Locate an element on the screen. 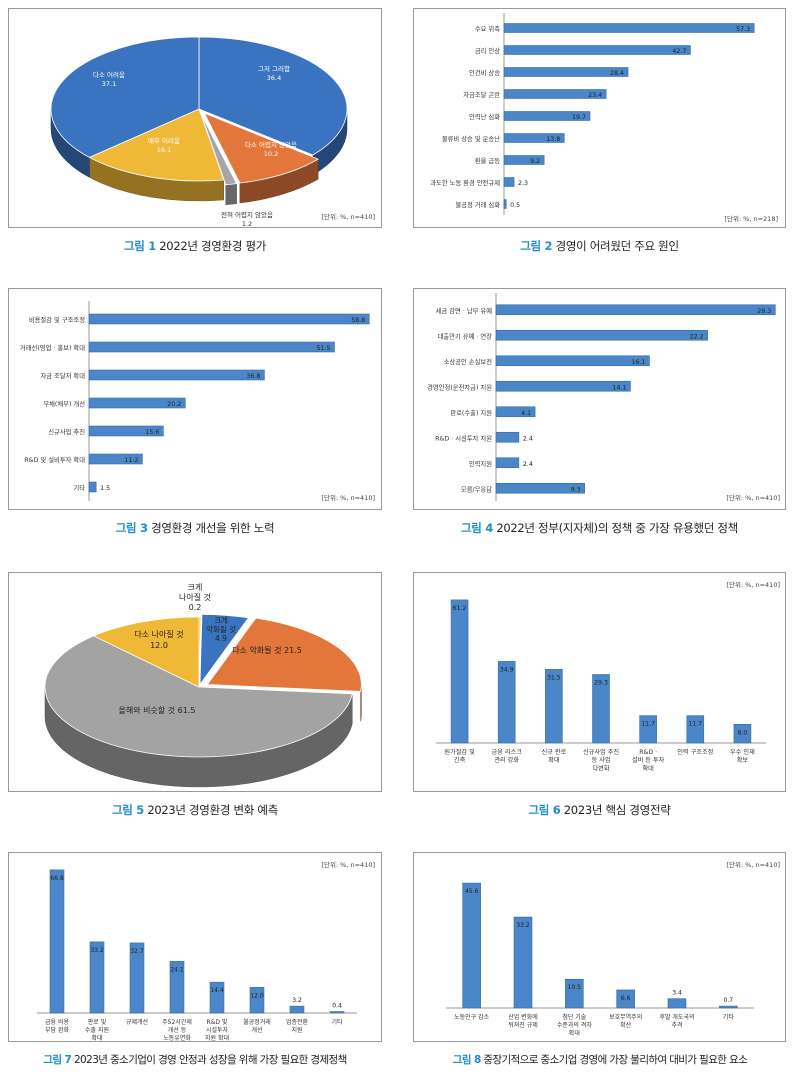 The height and width of the screenshot is (1081, 795). tick-label: 대출만기 유예 · 연장 is located at coordinates (465, 335).